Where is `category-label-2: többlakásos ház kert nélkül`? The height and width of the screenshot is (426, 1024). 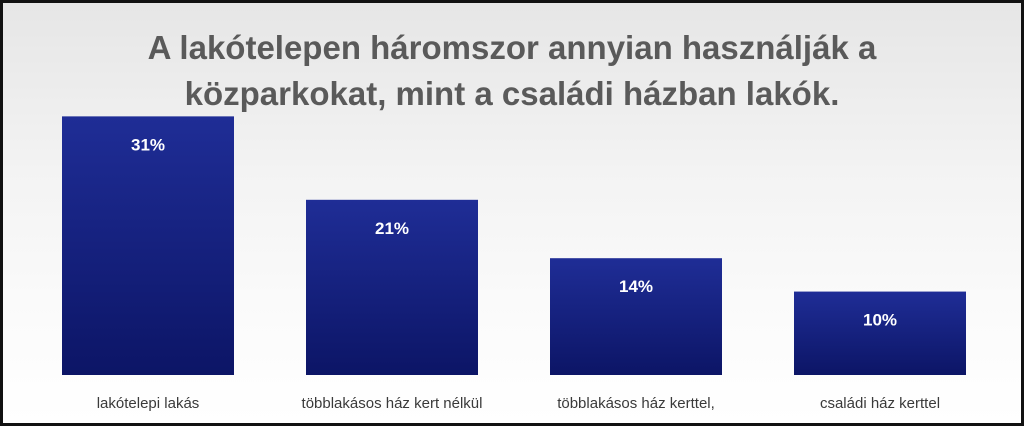 category-label-2: többlakásos ház kert nélkül is located at coordinates (392, 403).